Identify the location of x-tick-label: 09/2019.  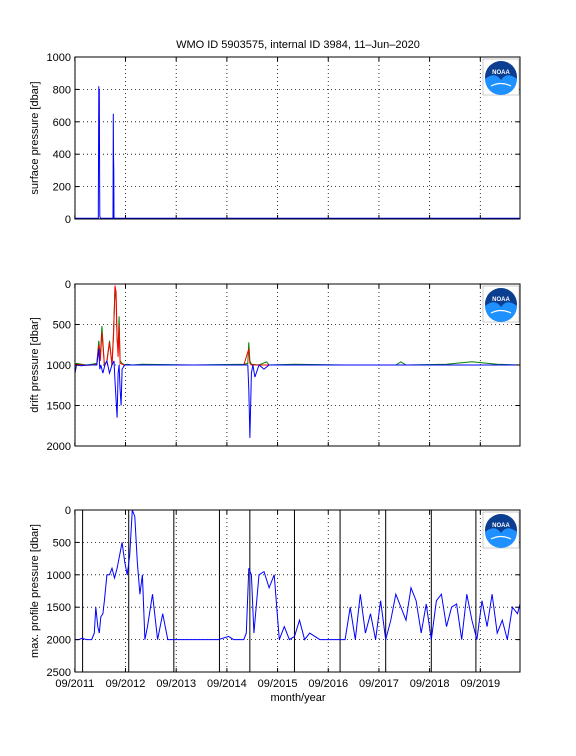
(480, 684).